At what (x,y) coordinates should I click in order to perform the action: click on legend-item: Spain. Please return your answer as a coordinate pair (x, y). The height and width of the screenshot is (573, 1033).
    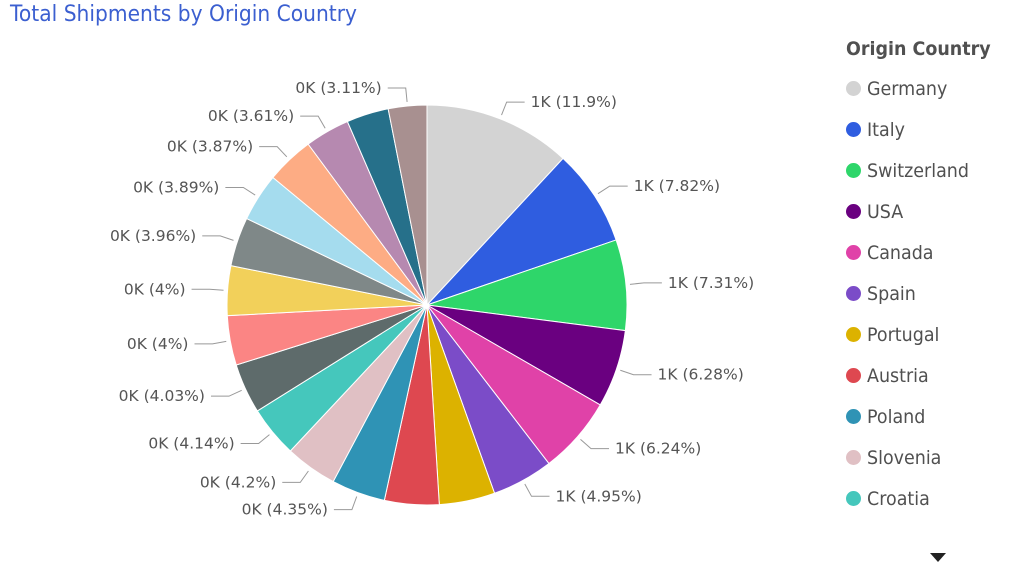
    Looking at the image, I should click on (936, 293).